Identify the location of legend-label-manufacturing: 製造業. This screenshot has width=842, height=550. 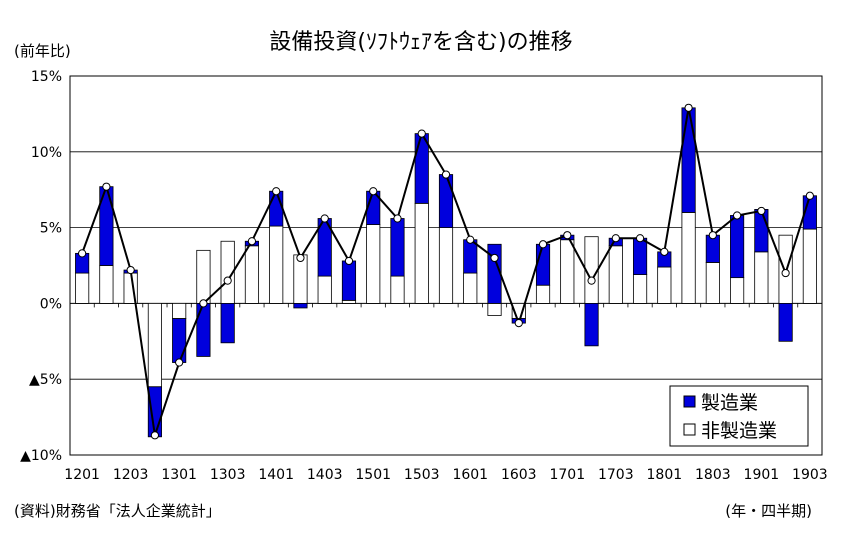
(729, 403).